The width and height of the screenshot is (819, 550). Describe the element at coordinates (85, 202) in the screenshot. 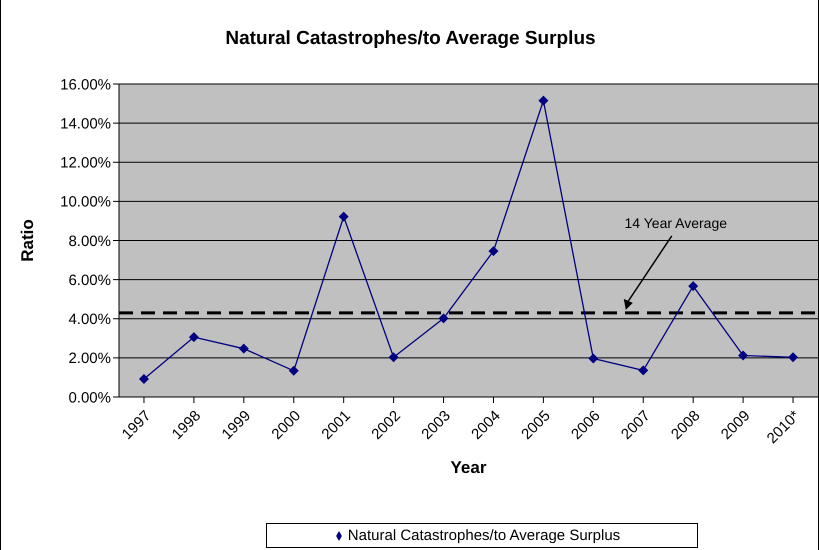

I see `y-tick-label: 10.00%` at that location.